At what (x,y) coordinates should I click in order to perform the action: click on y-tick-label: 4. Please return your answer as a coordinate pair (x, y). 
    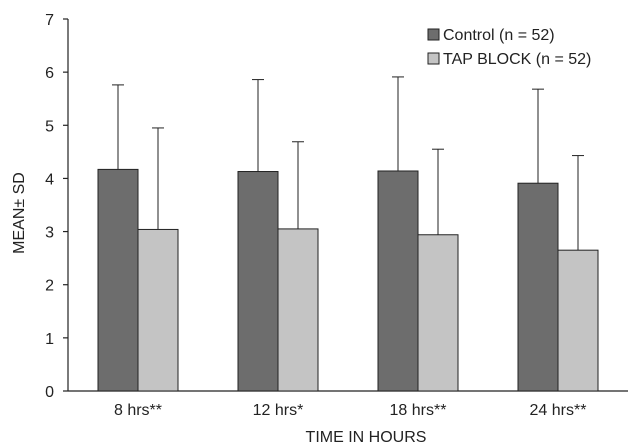
    Looking at the image, I should click on (49, 179).